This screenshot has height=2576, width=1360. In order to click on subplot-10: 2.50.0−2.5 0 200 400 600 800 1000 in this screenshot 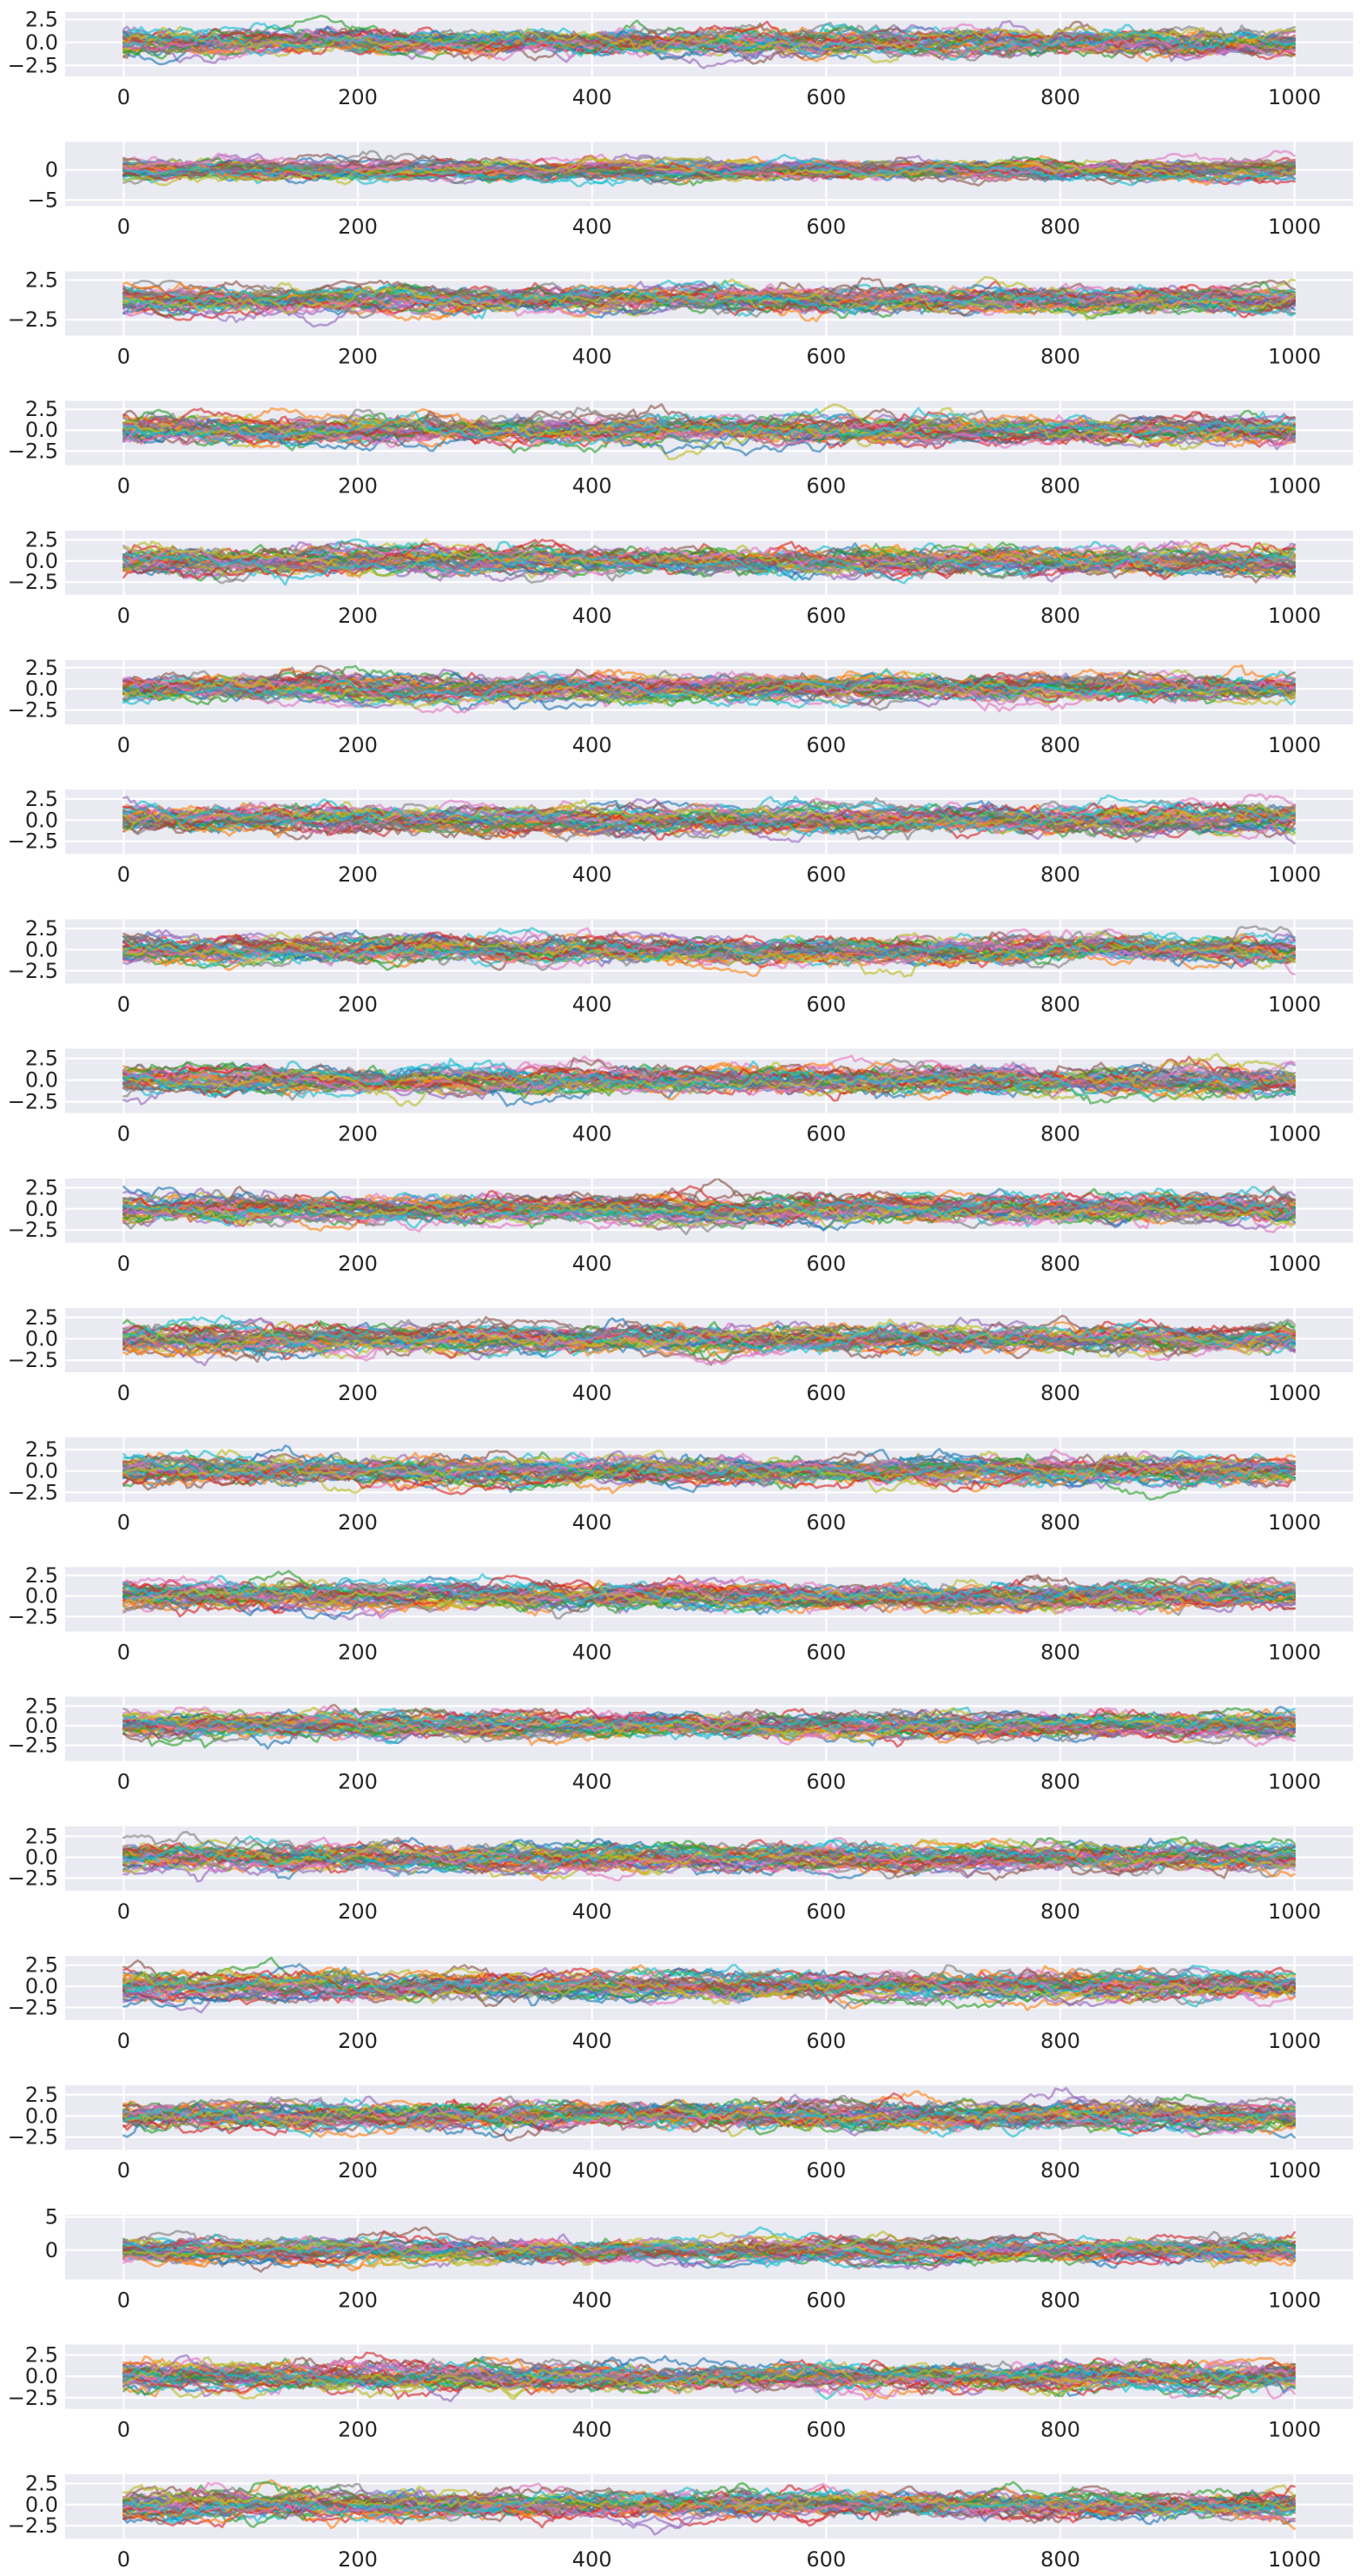, I will do `click(680, 1226)`.